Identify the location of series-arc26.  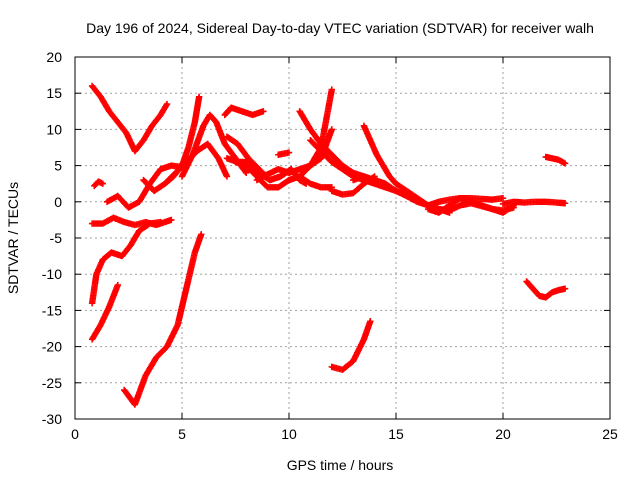
(476, 207).